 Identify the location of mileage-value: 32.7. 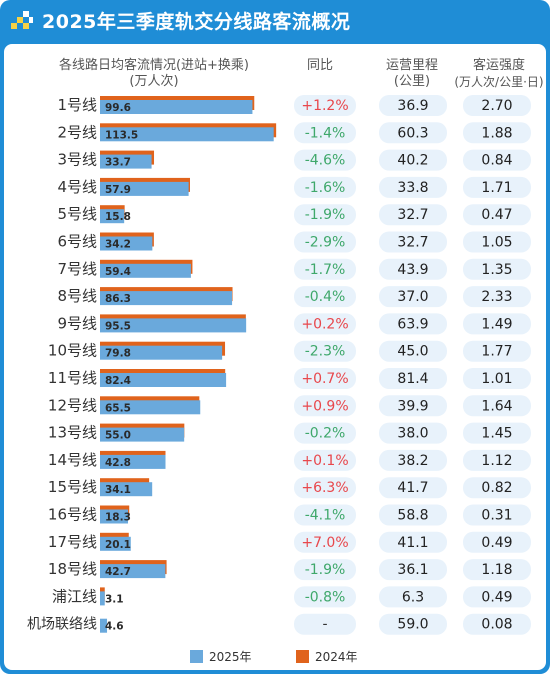
(412, 215).